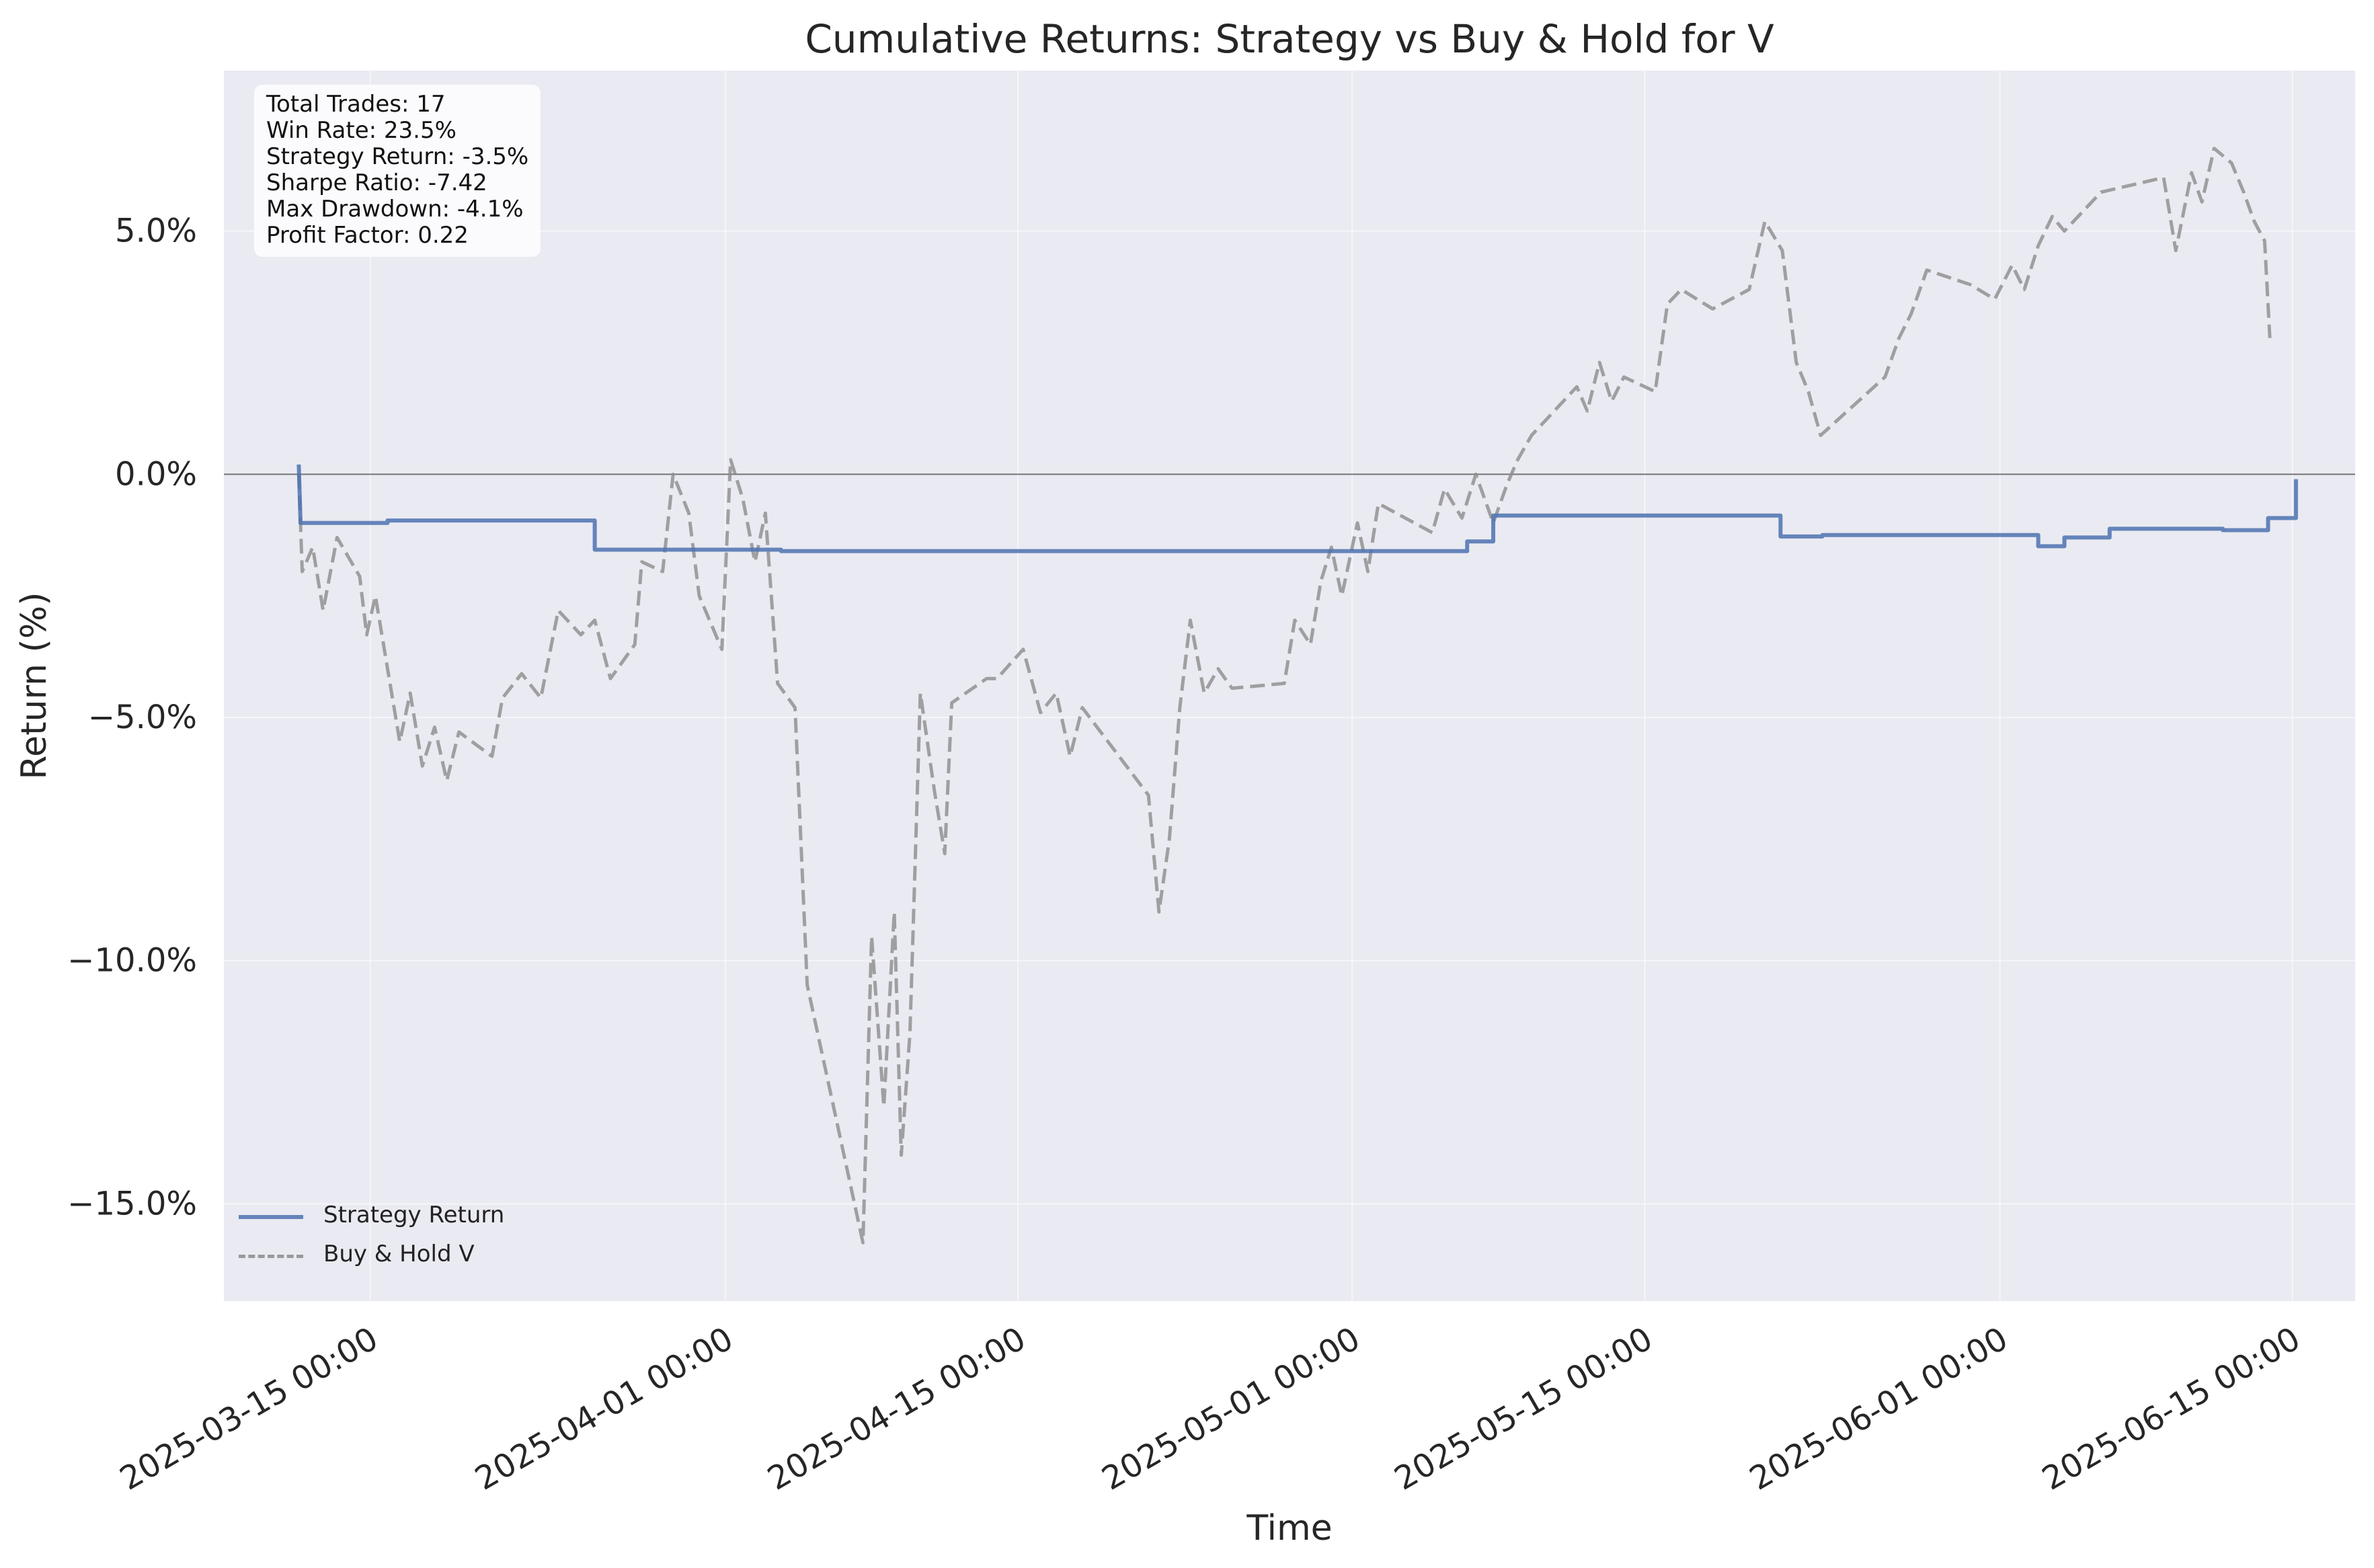 This screenshot has width=2374, height=1568. I want to click on y-axis-label: Return (%), so click(34, 685).